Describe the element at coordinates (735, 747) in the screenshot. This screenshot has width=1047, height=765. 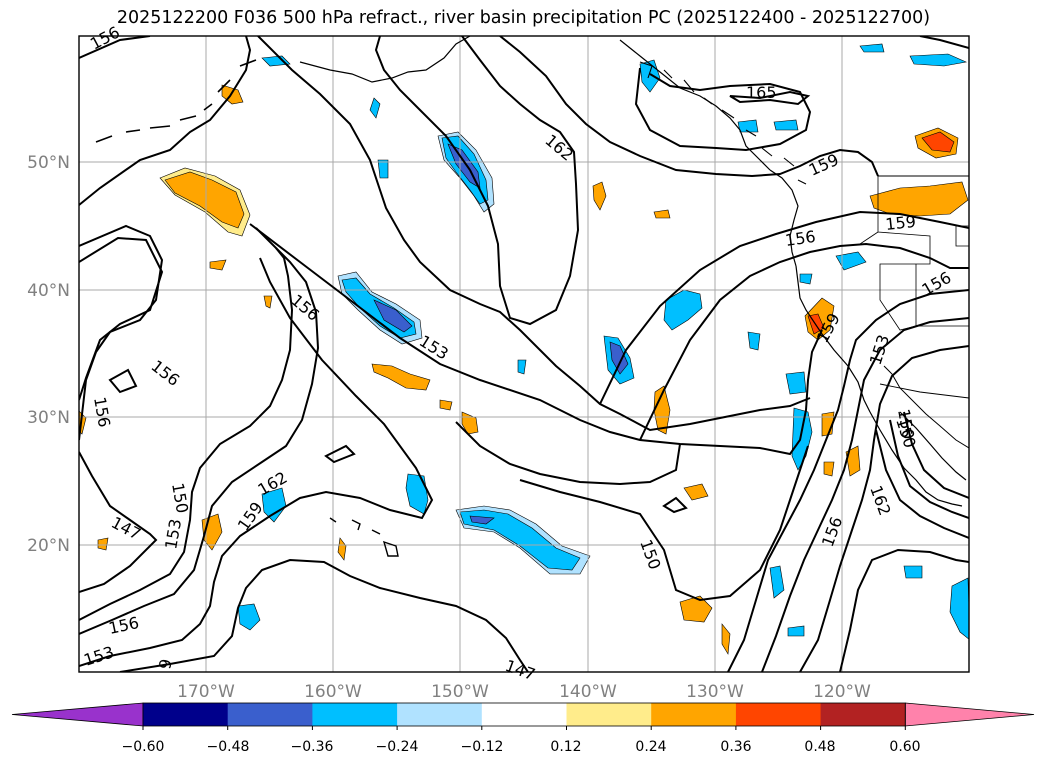
I see `colorbar-tick: 0.36` at that location.